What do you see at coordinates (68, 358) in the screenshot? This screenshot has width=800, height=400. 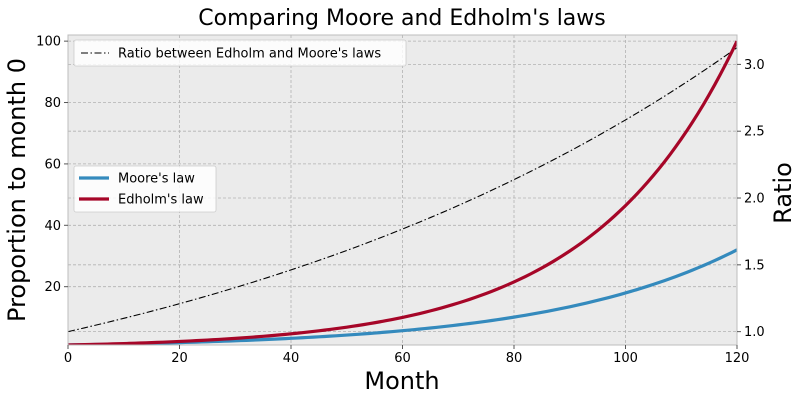 I see `x-tick-label: 0` at bounding box center [68, 358].